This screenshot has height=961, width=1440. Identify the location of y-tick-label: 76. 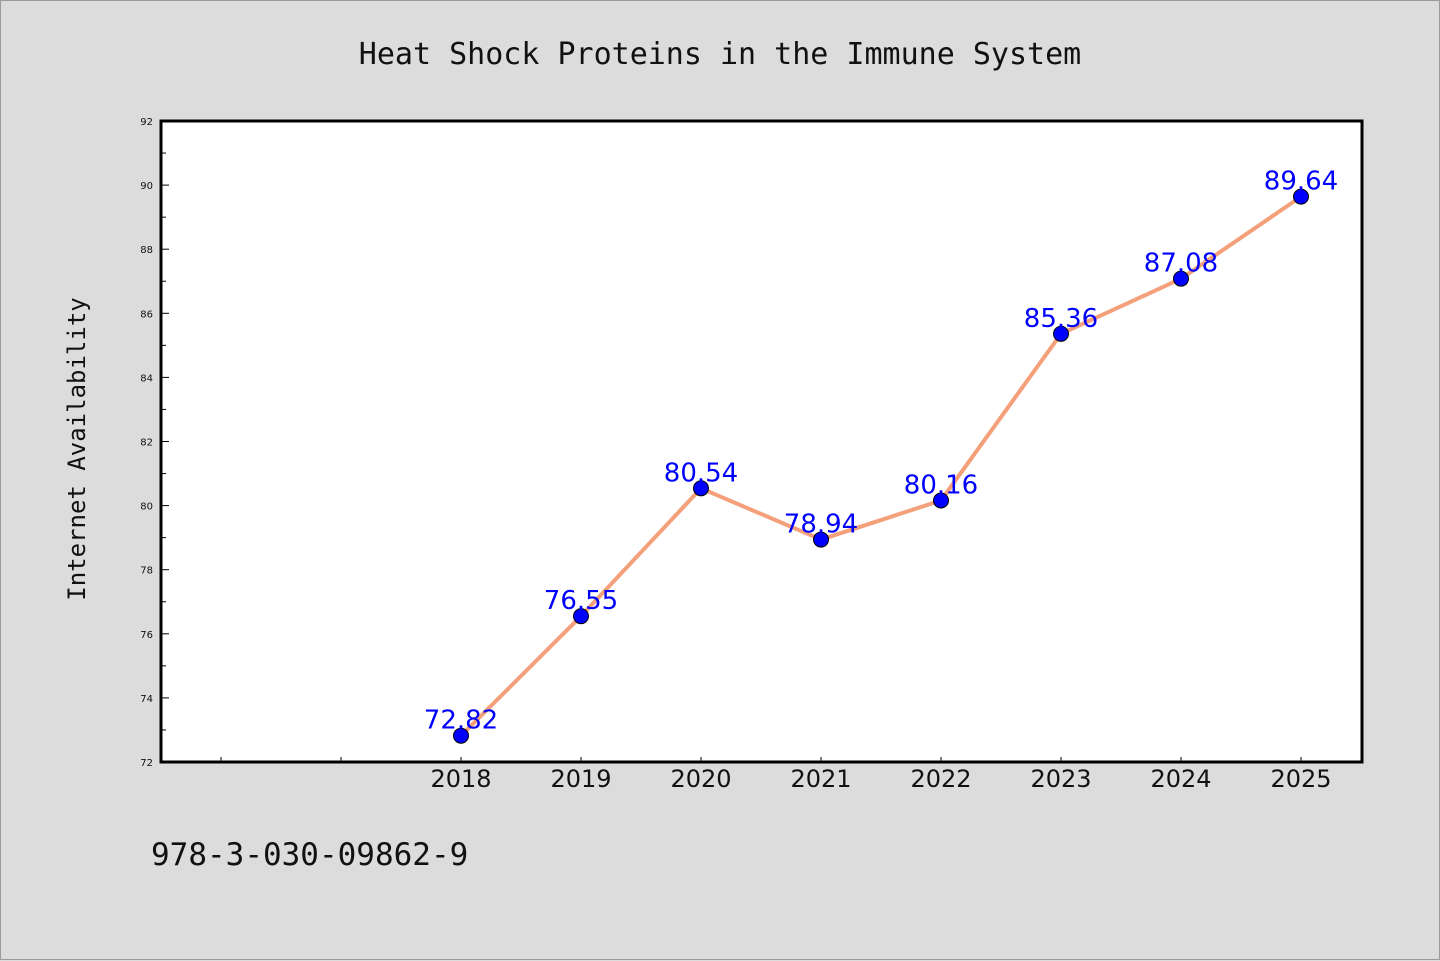
(146, 635).